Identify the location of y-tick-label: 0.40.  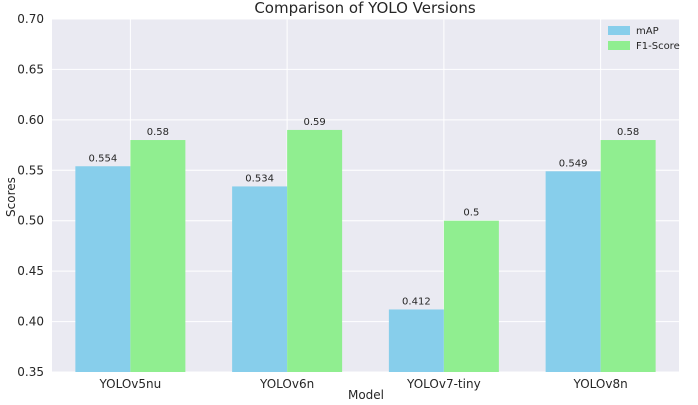
(30, 322).